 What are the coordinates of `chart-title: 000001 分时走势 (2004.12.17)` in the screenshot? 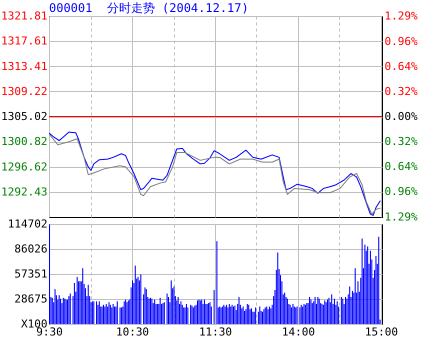 It's located at (149, 8).